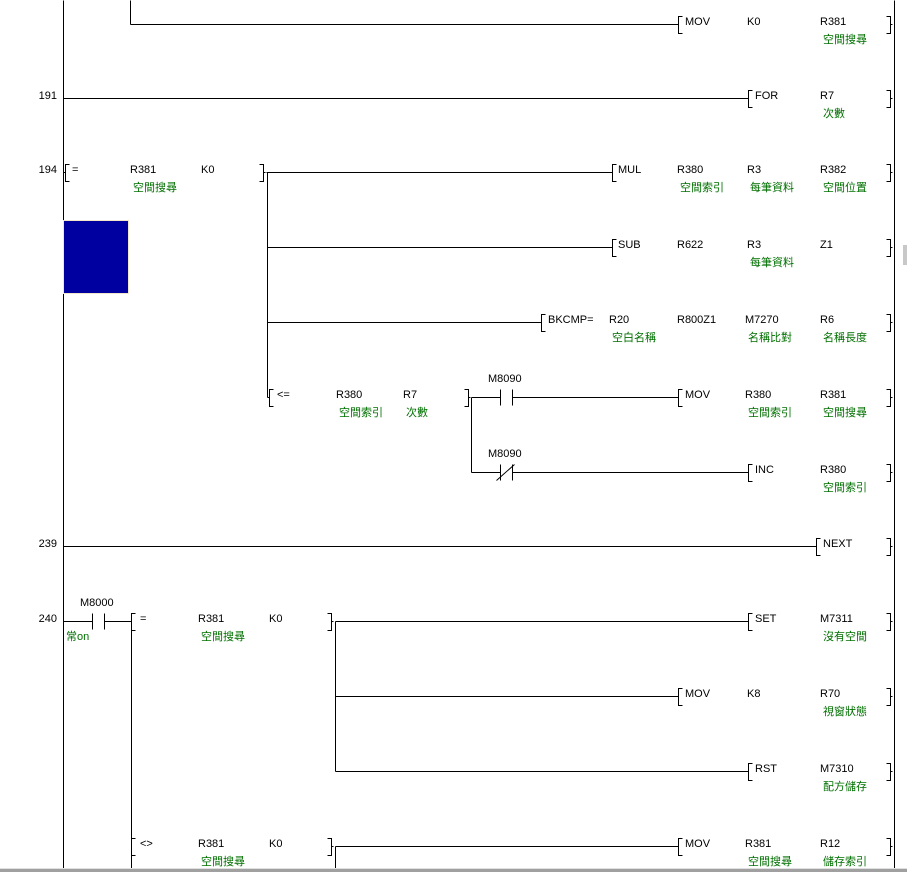 Image resolution: width=907 pixels, height=872 pixels. Describe the element at coordinates (772, 188) in the screenshot. I see `mul-instruction-operand-comment: 每筆資料` at that location.